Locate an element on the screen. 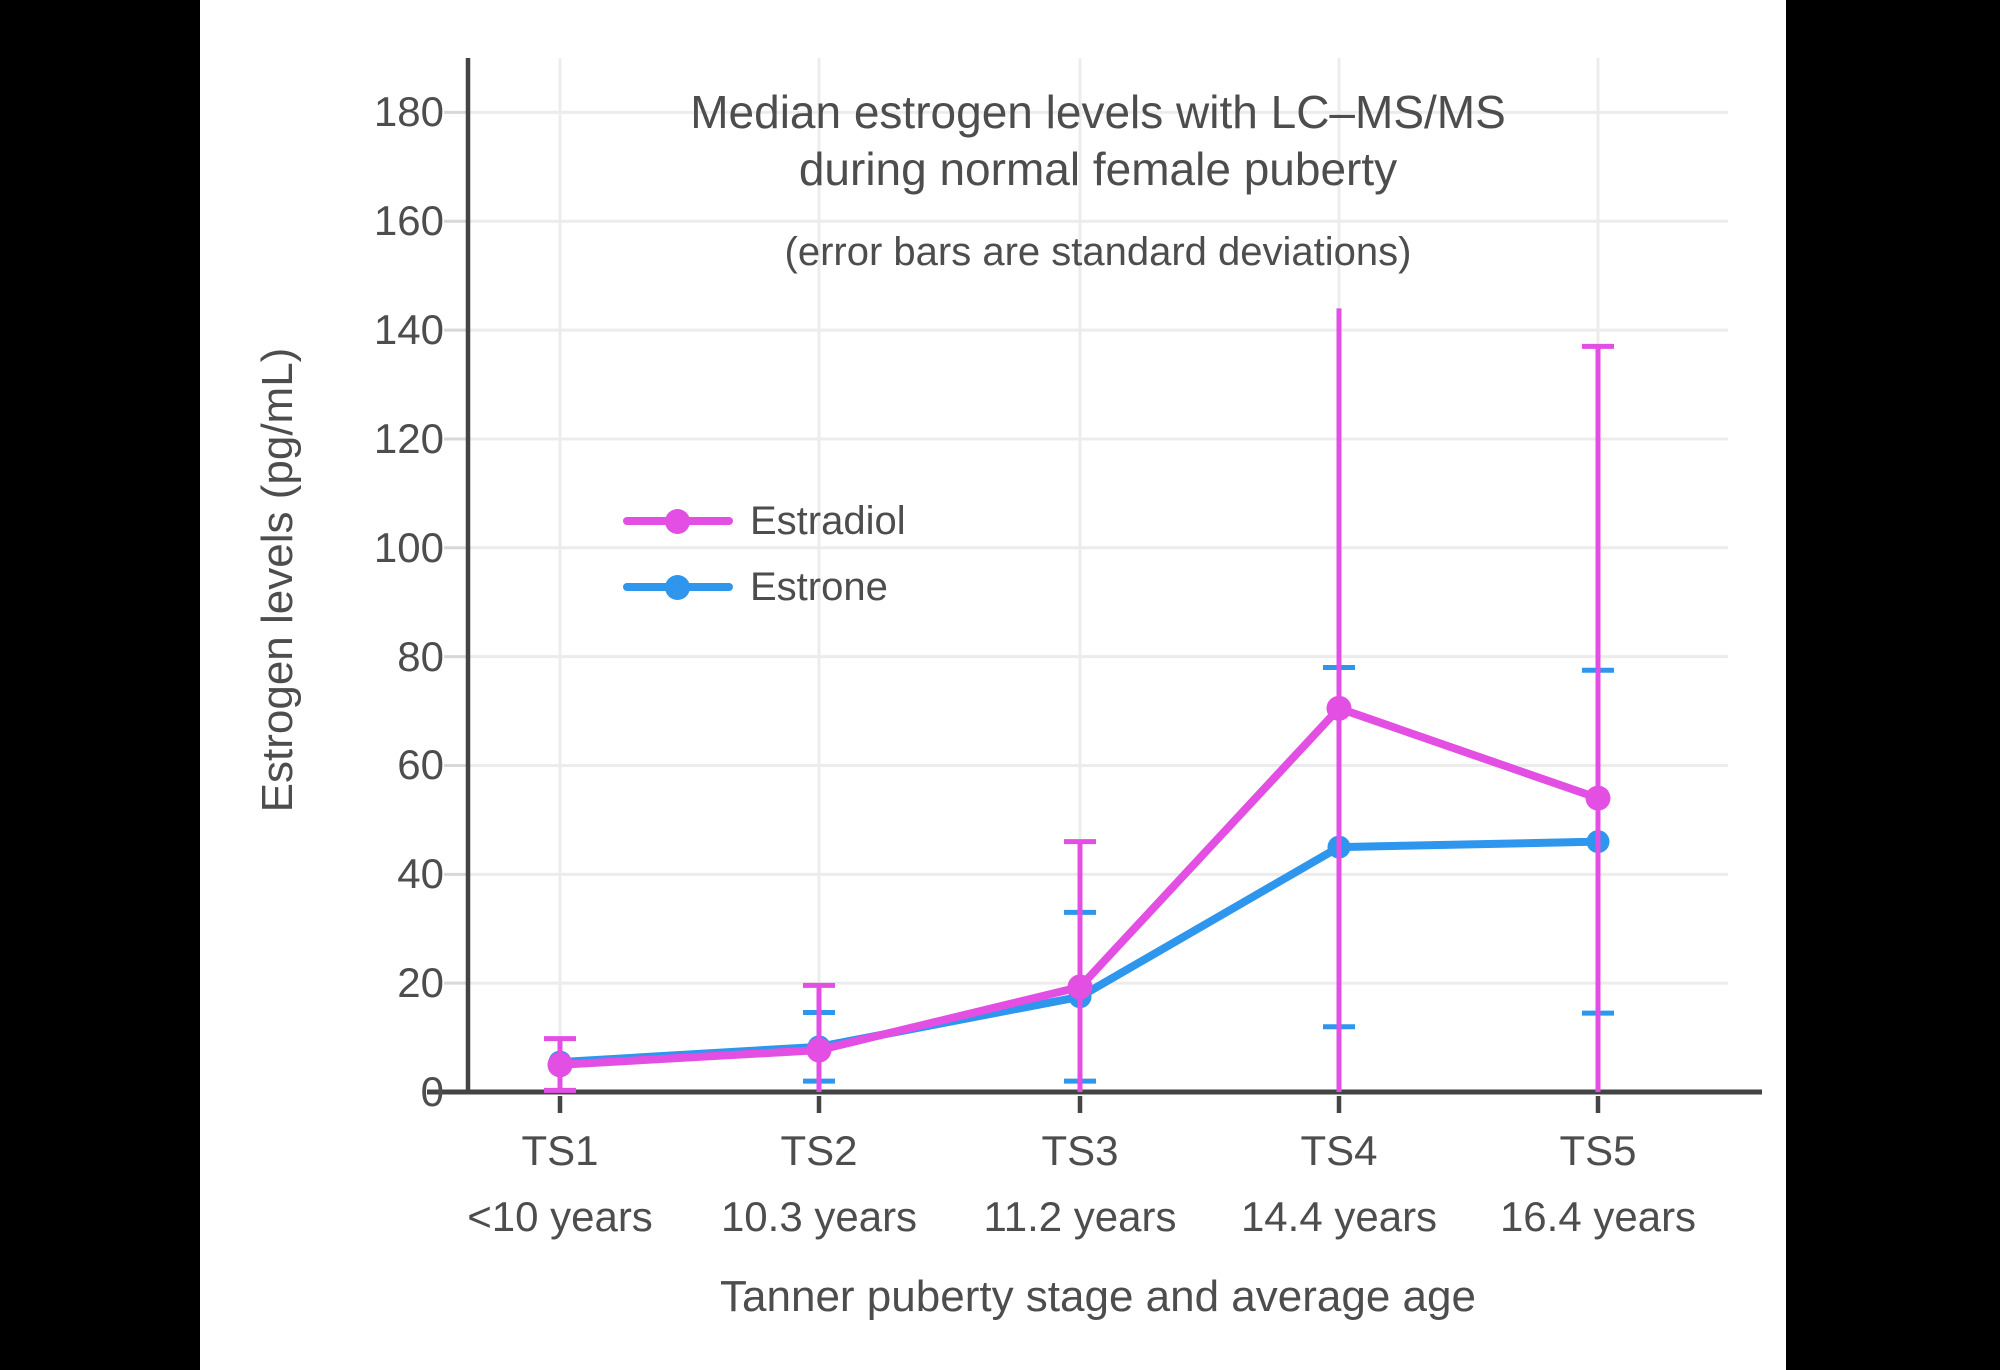 Image resolution: width=2000 pixels, height=1370 pixels. chart-subtitle: (error bars are standard deviations) is located at coordinates (1098, 252).